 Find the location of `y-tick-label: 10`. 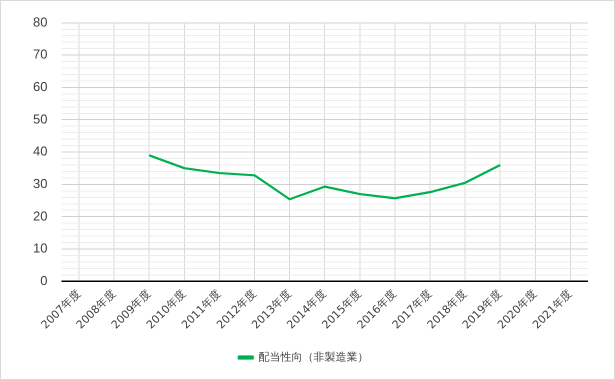

y-tick-label: 10 is located at coordinates (40, 248).